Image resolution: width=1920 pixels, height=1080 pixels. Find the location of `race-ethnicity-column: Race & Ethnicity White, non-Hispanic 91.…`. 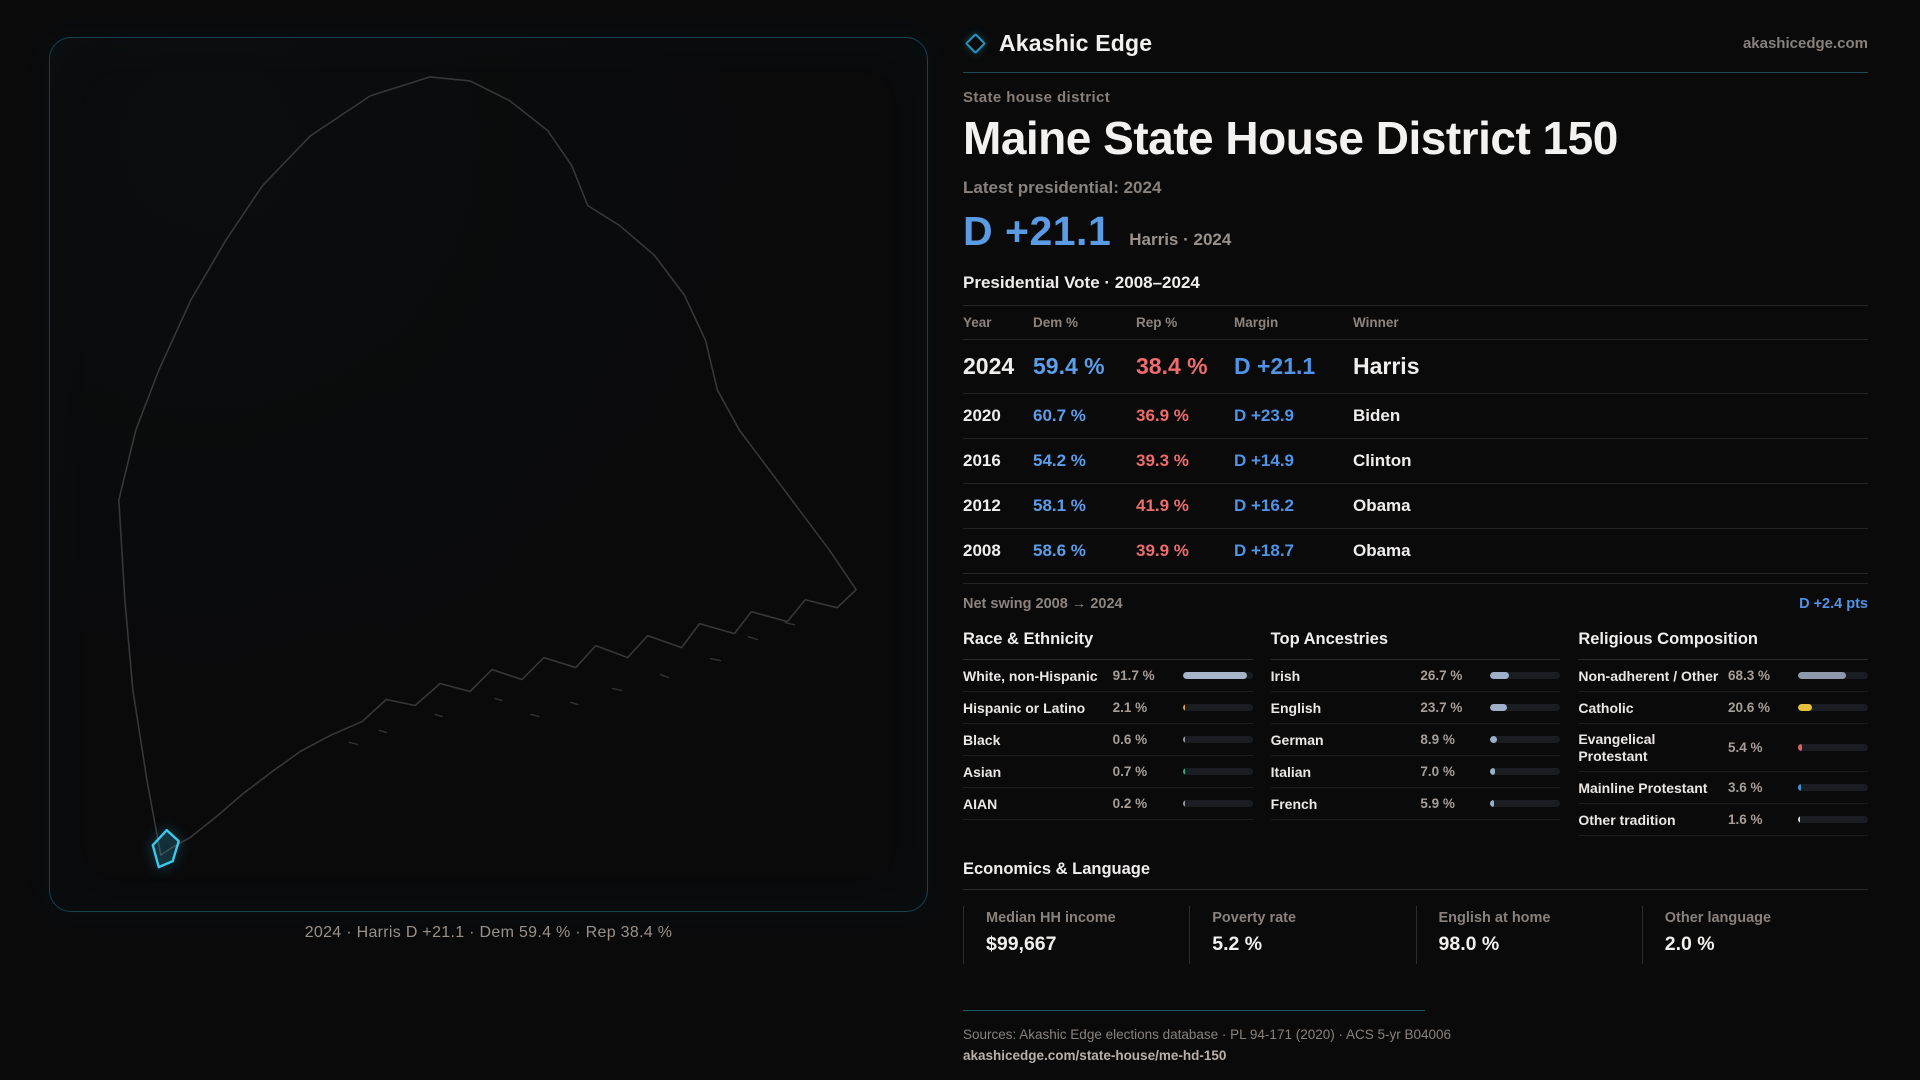

race-ethnicity-column: Race & Ethnicity White, non-Hispanic 91.… is located at coordinates (1108, 733).